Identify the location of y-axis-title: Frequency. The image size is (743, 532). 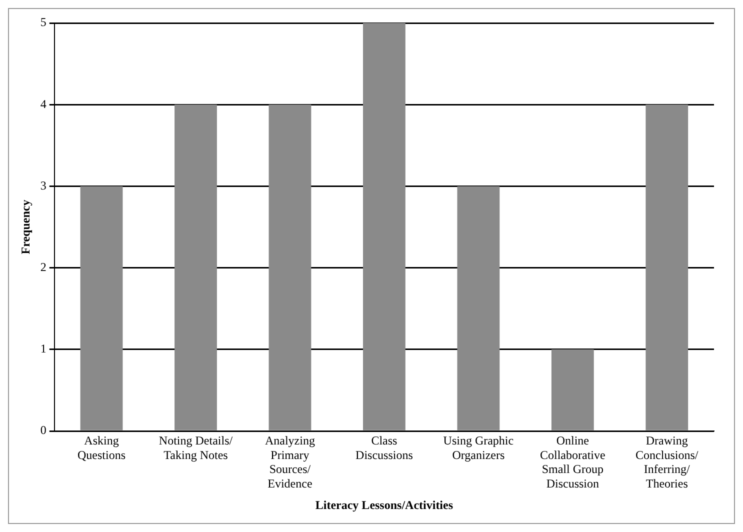
(25, 227).